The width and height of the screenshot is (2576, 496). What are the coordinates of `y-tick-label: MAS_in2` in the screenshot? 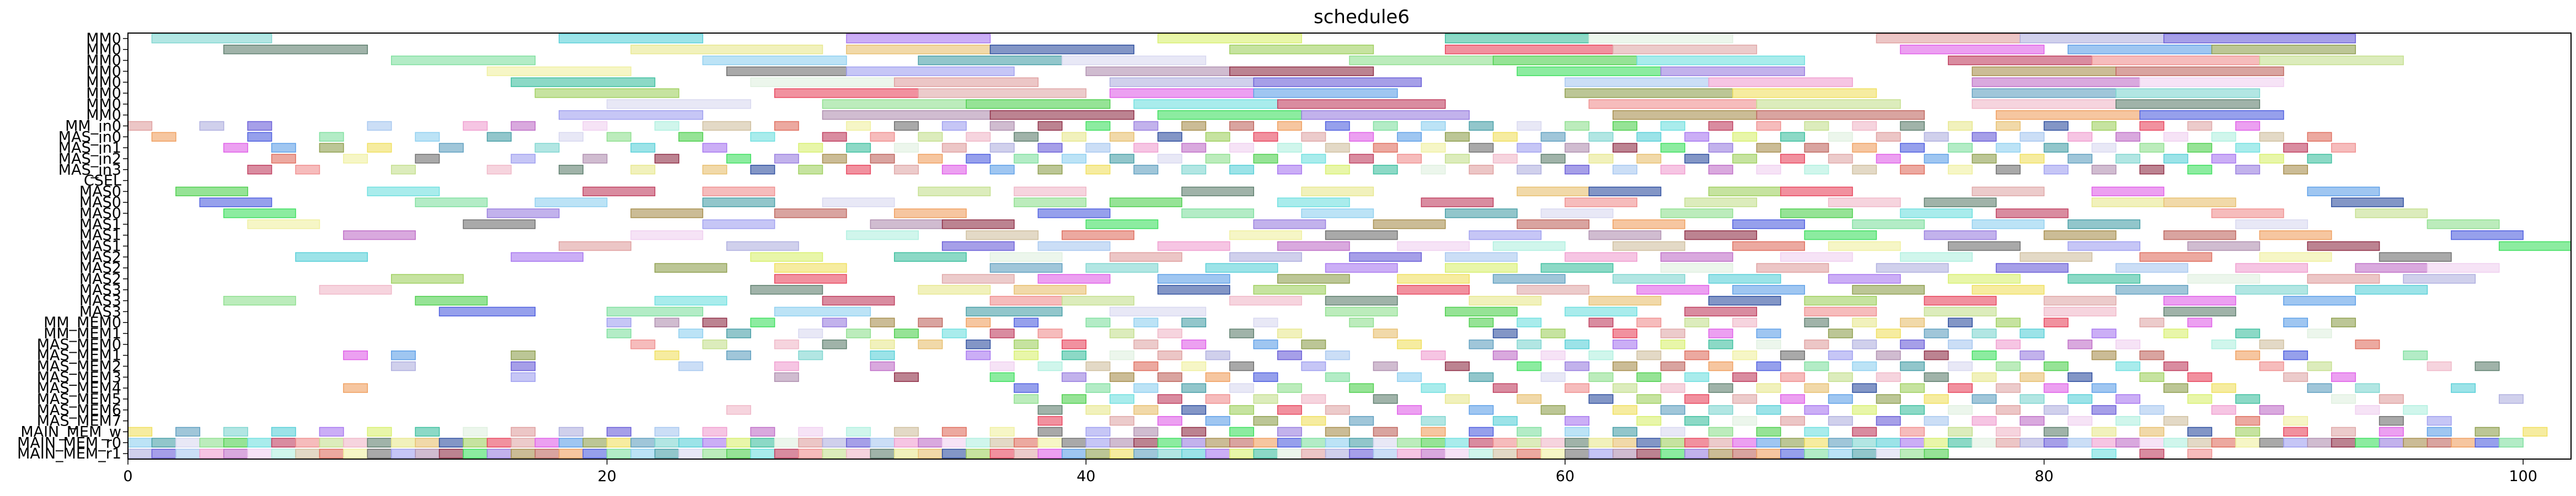 It's located at (89, 159).